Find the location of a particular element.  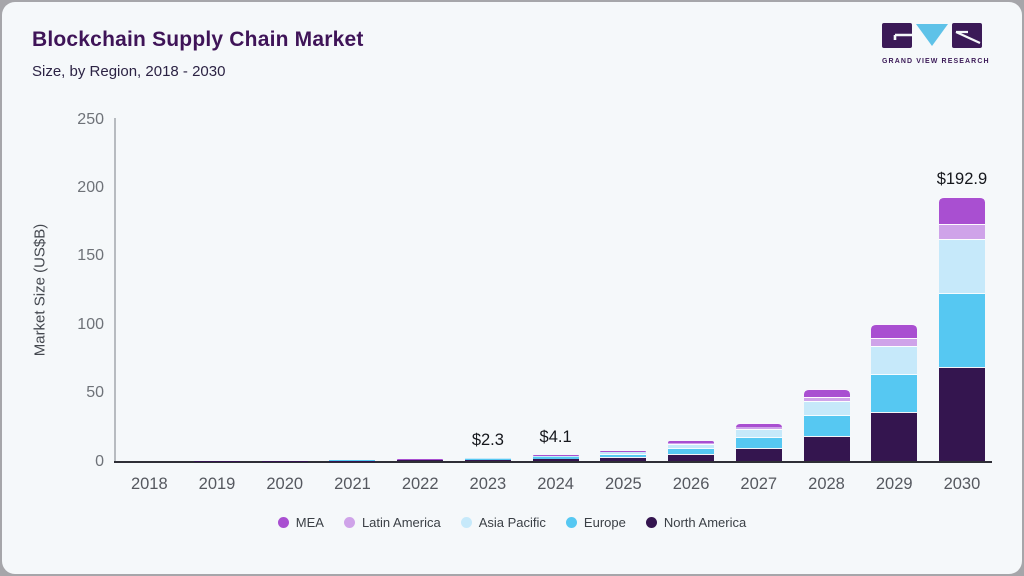

x-axis-label-2020: 2020 is located at coordinates (285, 484).